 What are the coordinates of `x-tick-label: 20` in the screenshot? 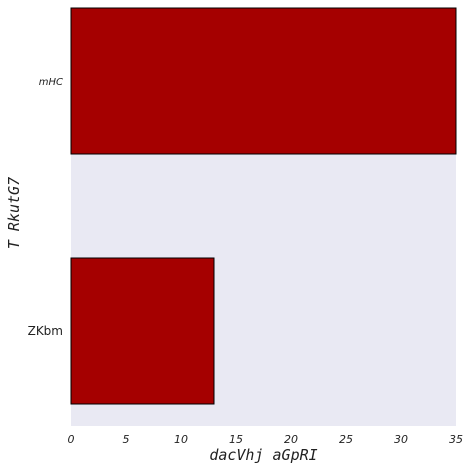 It's located at (291, 439).